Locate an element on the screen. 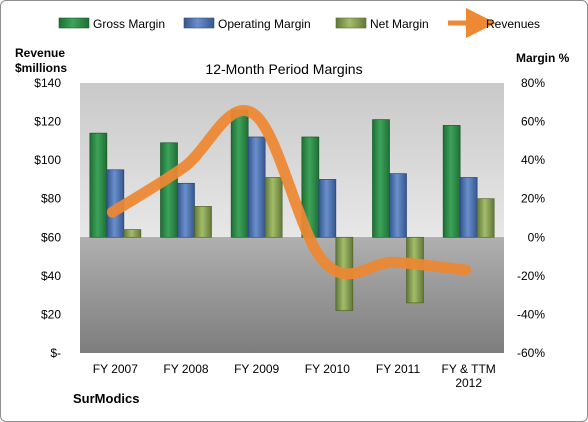 This screenshot has height=422, width=588. bar-operating-margin-fy-2008 is located at coordinates (186, 210).